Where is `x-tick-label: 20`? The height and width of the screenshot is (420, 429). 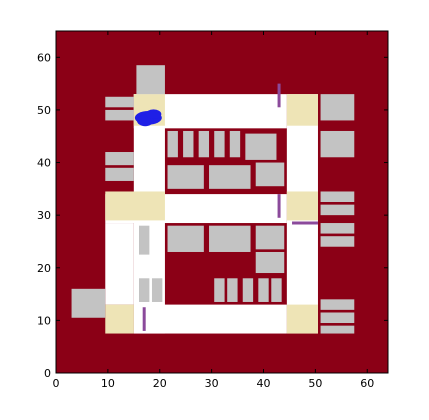 x-tick-label: 20 is located at coordinates (160, 383).